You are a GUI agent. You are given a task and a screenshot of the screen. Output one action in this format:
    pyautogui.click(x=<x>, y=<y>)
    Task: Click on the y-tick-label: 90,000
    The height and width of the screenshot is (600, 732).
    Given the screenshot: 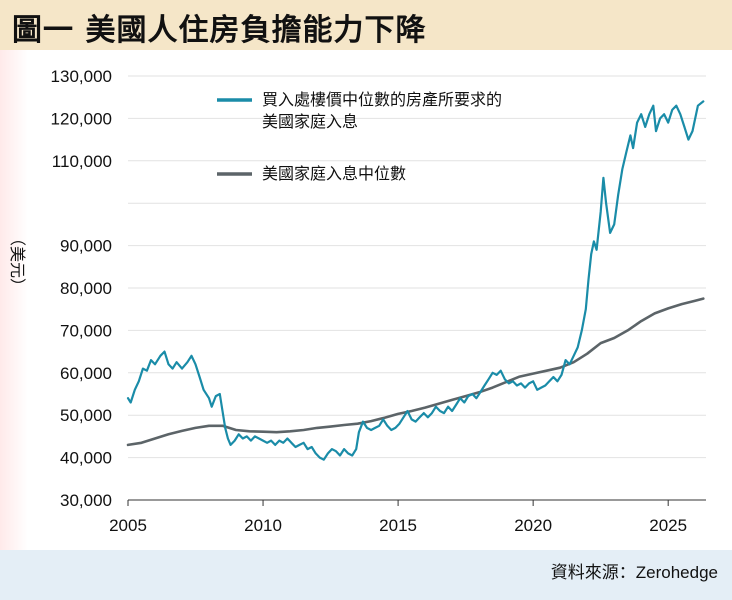 What is the action you would take?
    pyautogui.click(x=86, y=246)
    